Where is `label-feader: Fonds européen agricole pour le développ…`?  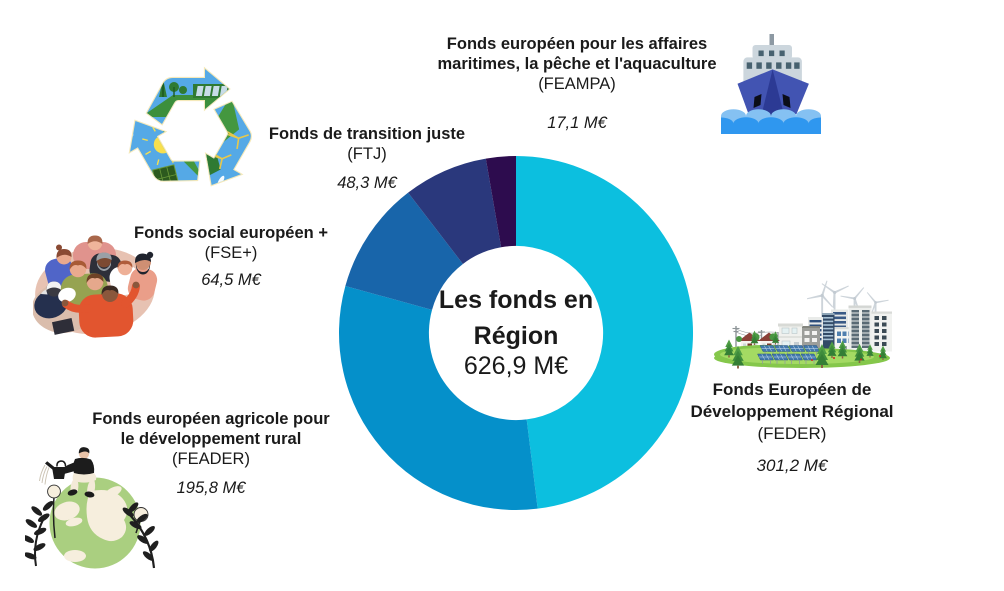
label-feader: Fonds européen agricole pour le développ… is located at coordinates (211, 453).